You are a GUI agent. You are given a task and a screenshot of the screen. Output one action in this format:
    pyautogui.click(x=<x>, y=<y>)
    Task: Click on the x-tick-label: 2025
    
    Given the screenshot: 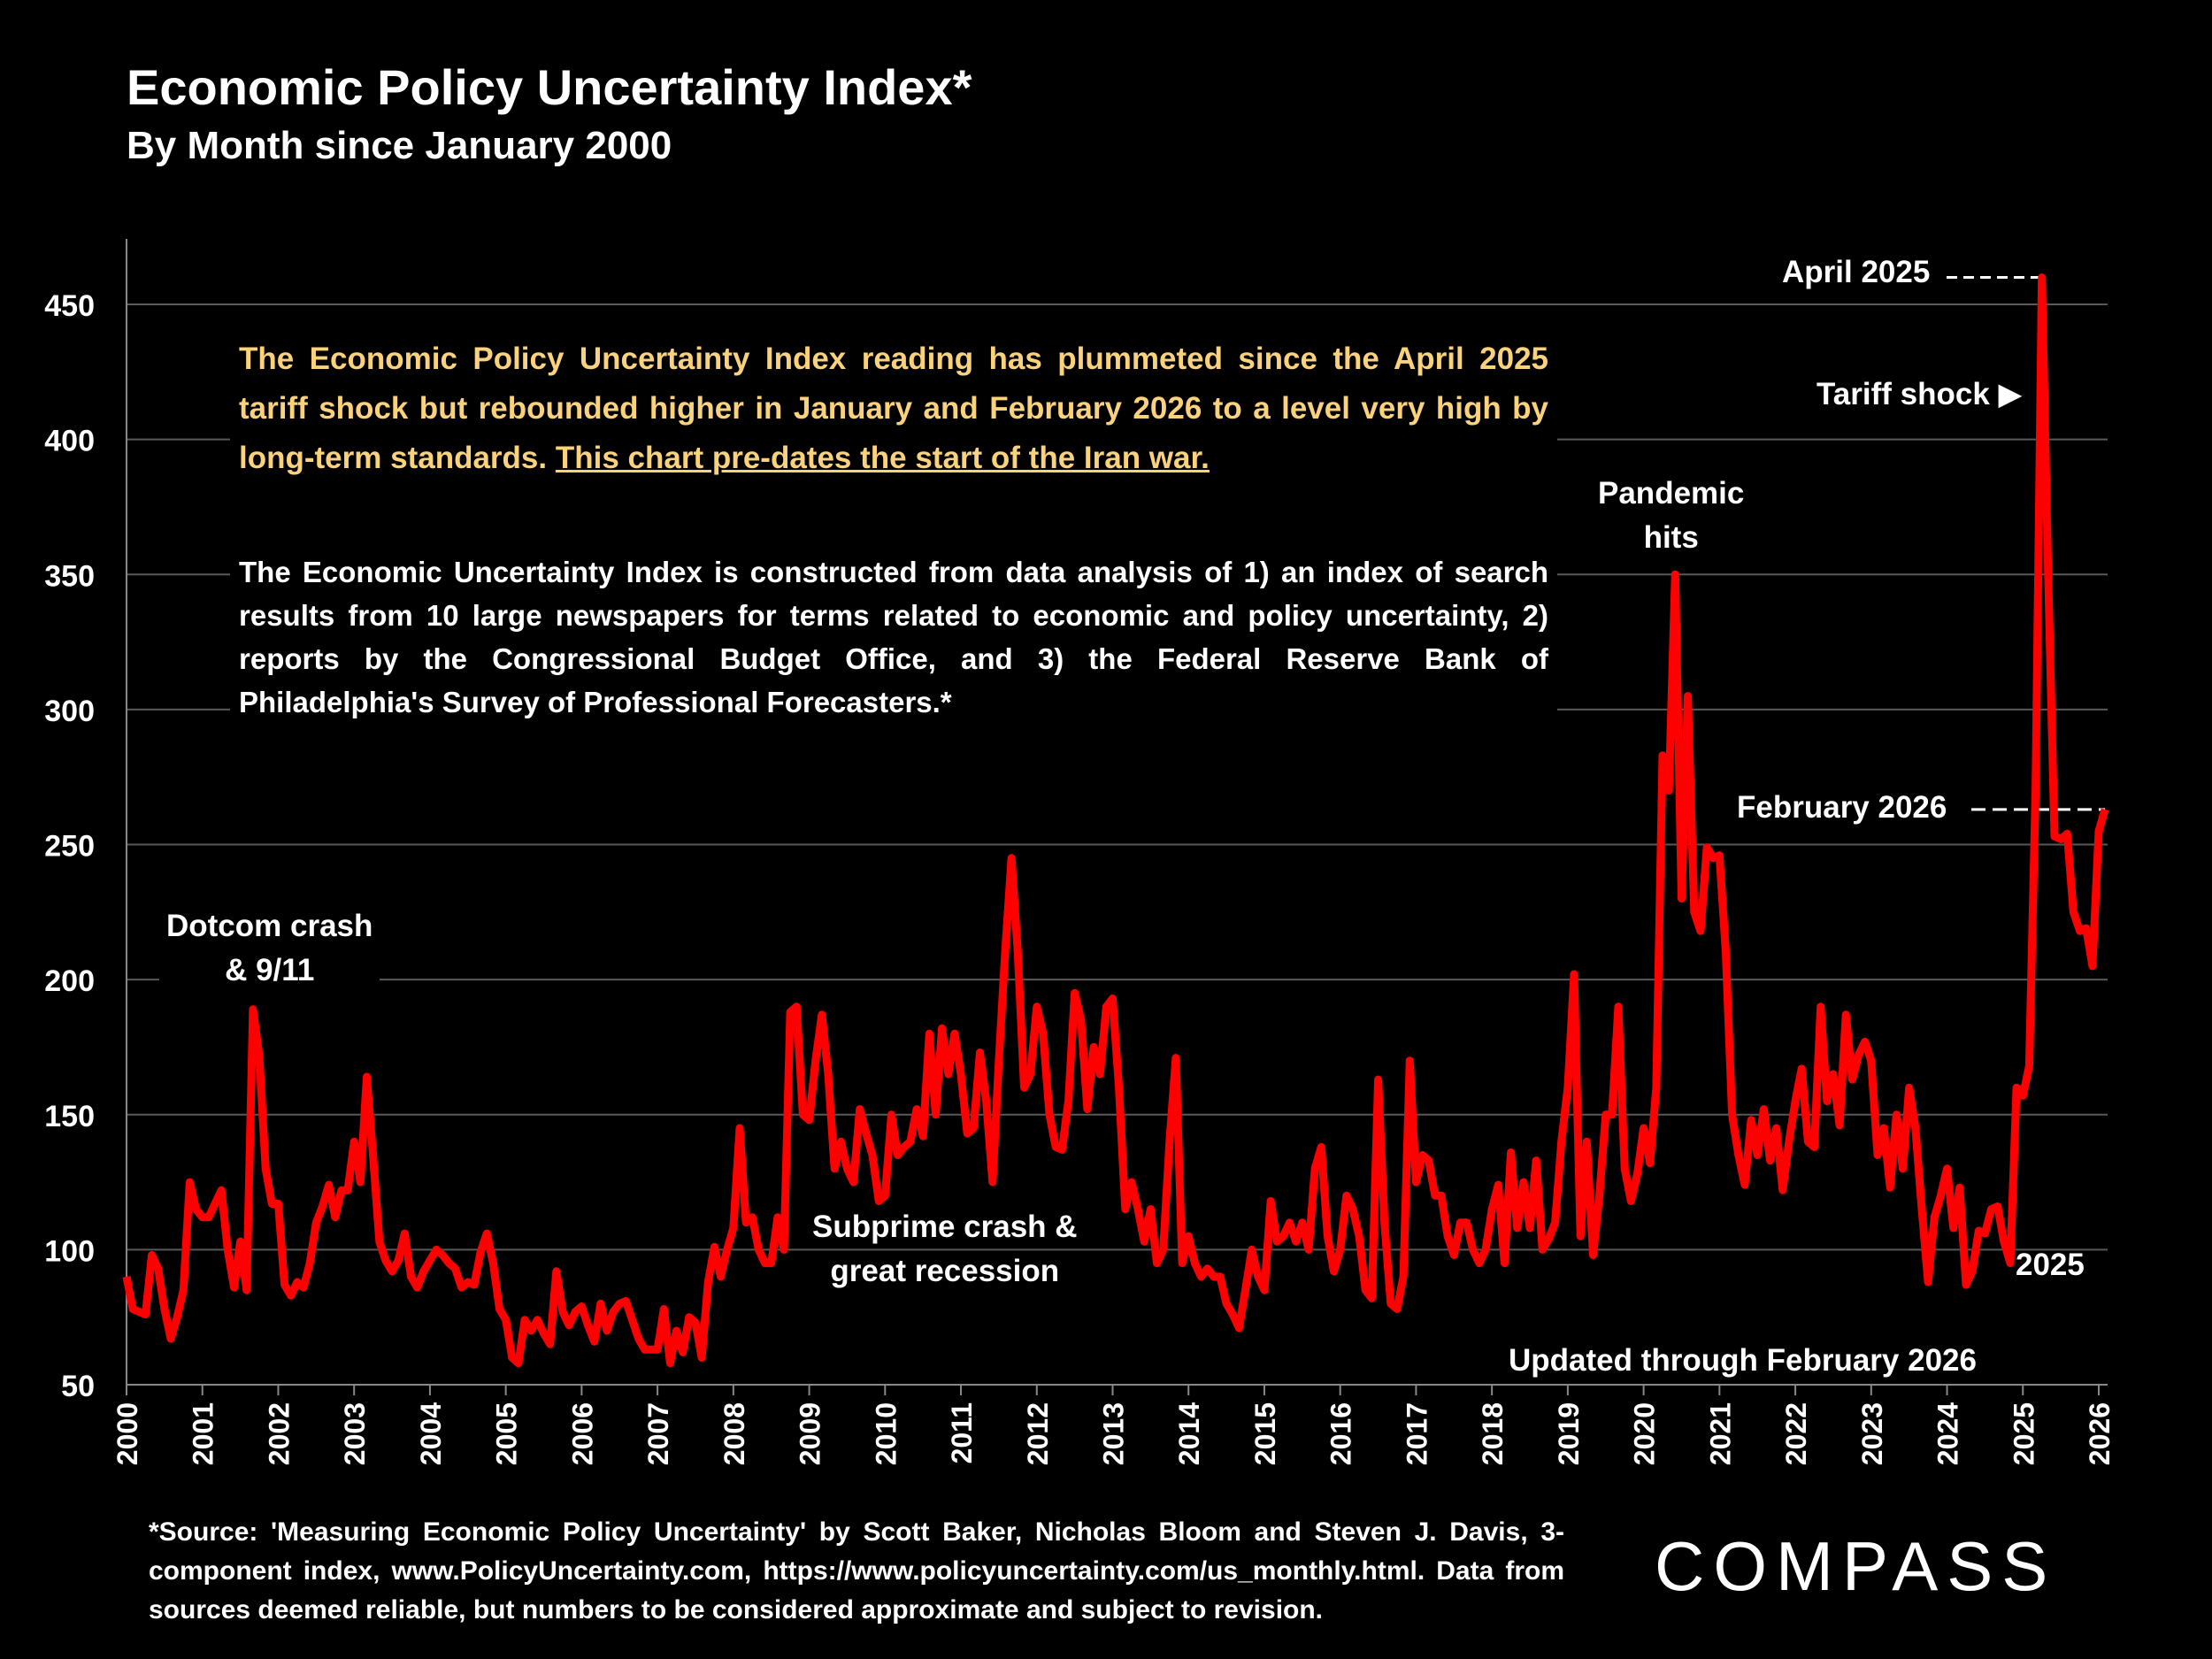 What is the action you would take?
    pyautogui.click(x=2024, y=1434)
    